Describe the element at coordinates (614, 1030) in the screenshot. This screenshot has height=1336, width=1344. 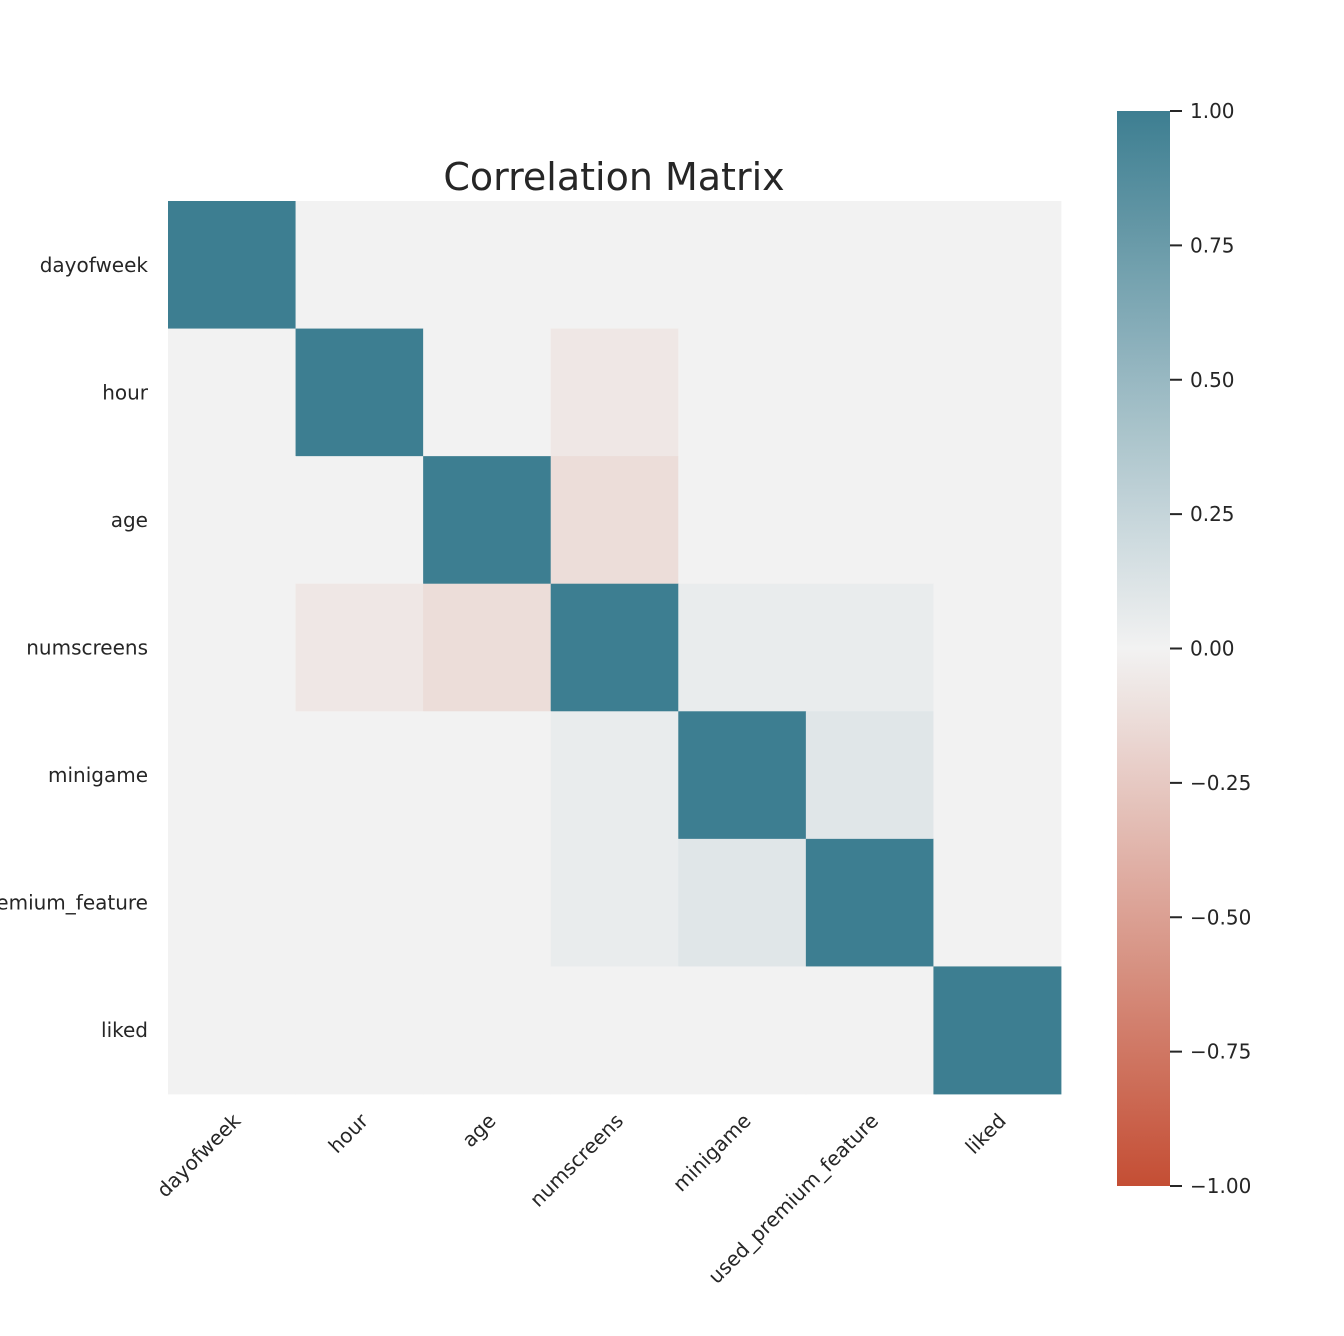
I see `heatmap-cell-liked-numscreens` at that location.